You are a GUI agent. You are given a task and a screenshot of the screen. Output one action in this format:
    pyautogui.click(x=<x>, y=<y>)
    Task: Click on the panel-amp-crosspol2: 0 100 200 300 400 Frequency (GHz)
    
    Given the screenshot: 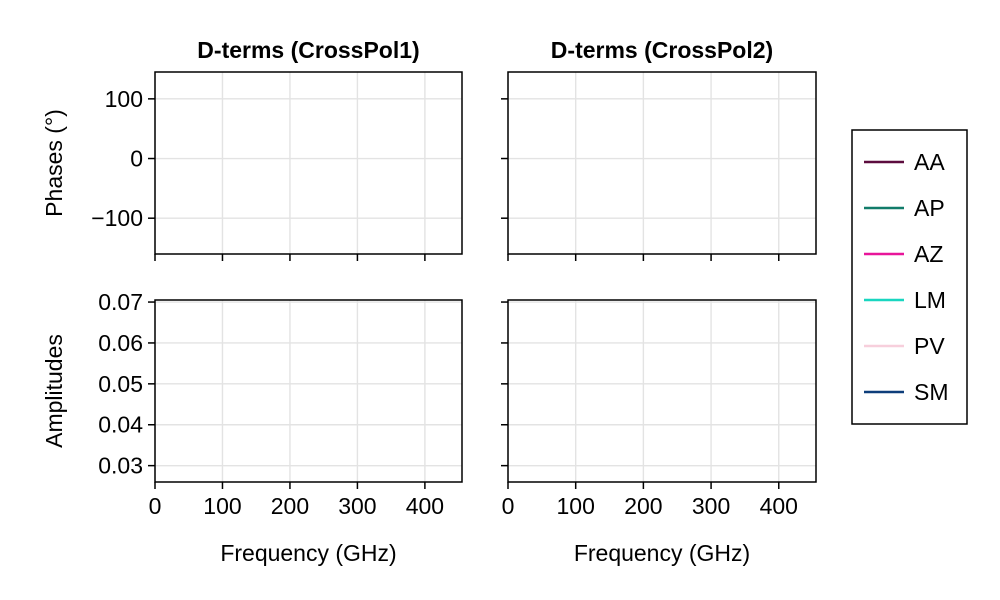 What is the action you would take?
    pyautogui.click(x=659, y=432)
    